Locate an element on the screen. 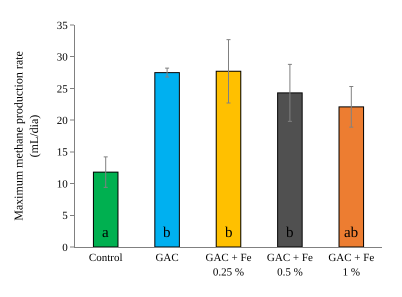 Image resolution: width=402 pixels, height=297 pixels. x-tick-label: GAC + Fe 0.5 % is located at coordinates (289, 265).